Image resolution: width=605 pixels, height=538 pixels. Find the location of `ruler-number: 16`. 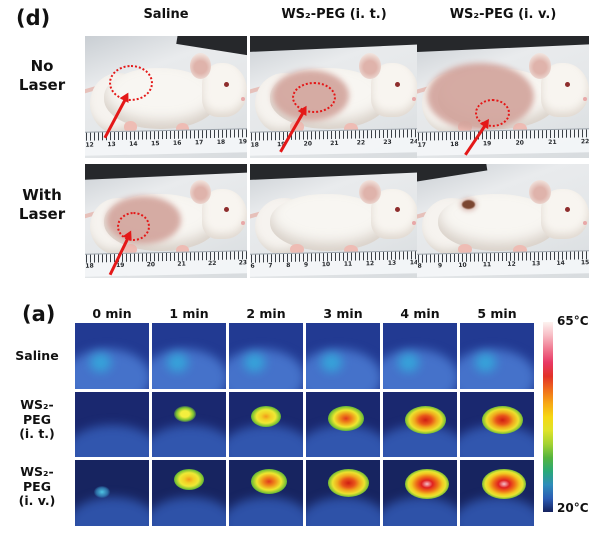

ruler-number: 16 is located at coordinates (177, 143).